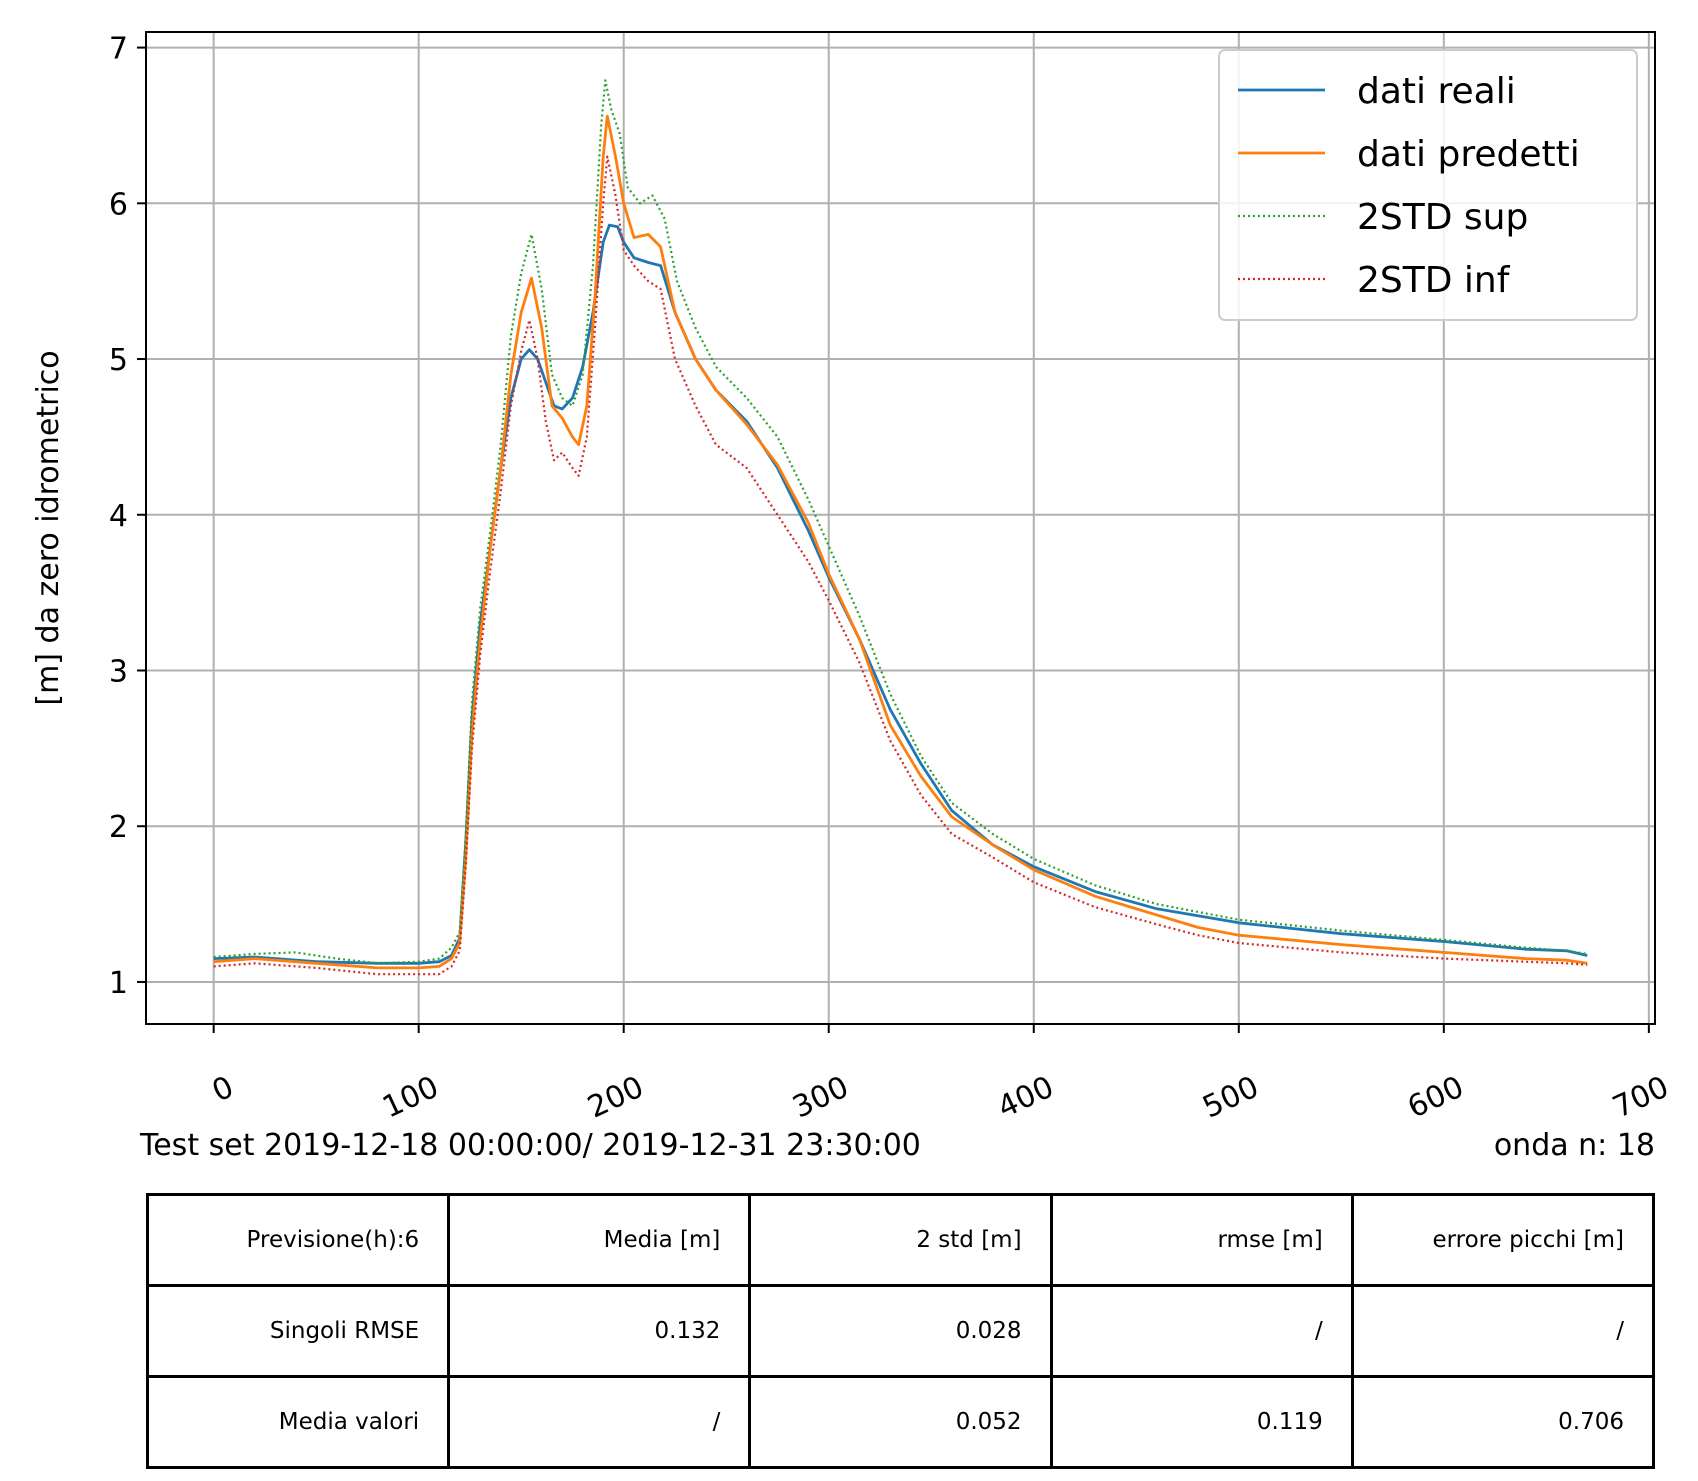 Image resolution: width=1698 pixels, height=1481 pixels. I want to click on table-cell: Media valori, so click(298, 1422).